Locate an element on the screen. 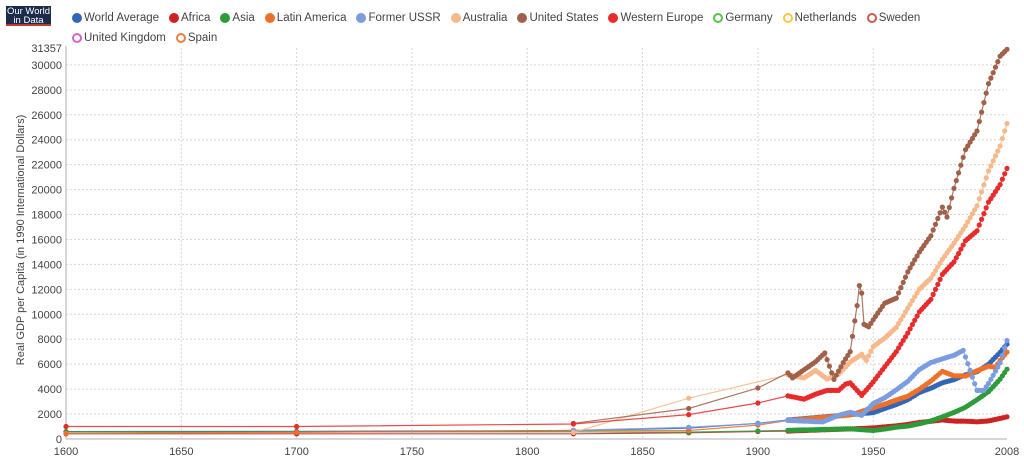  legend-item-netherlands: Netherlands is located at coordinates (819, 17).